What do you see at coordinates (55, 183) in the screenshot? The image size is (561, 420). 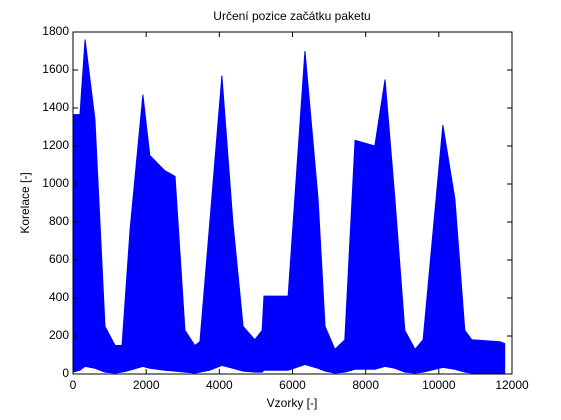 I see `y-tick-label: 1000` at bounding box center [55, 183].